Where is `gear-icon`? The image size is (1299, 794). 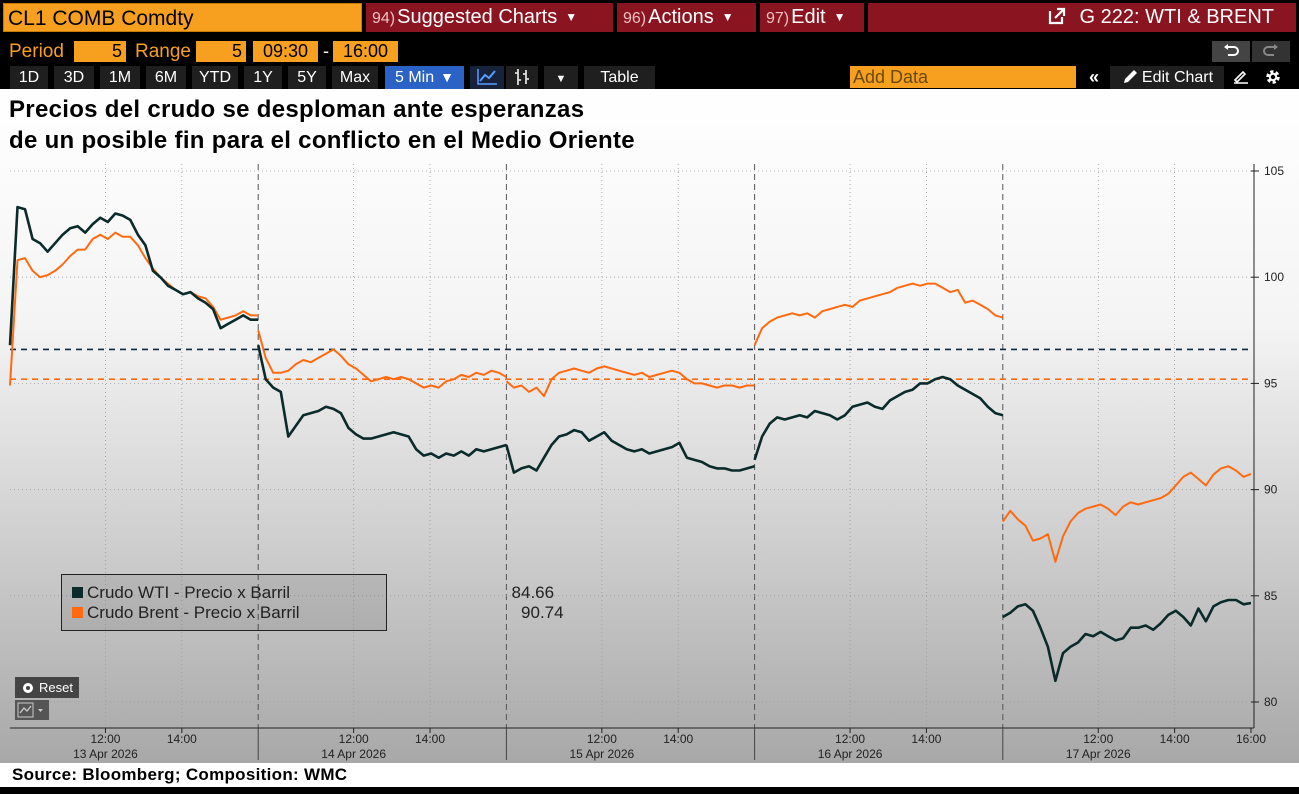
gear-icon is located at coordinates (1273, 77).